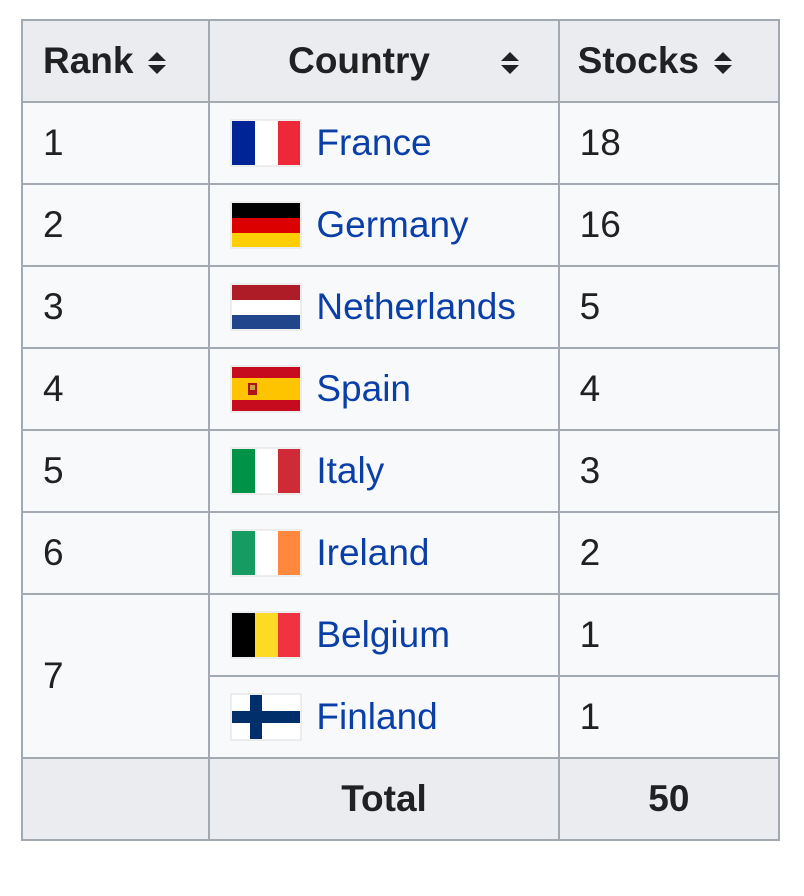 Image resolution: width=804 pixels, height=896 pixels. I want to click on row: 5 Italy 3, so click(400, 471).